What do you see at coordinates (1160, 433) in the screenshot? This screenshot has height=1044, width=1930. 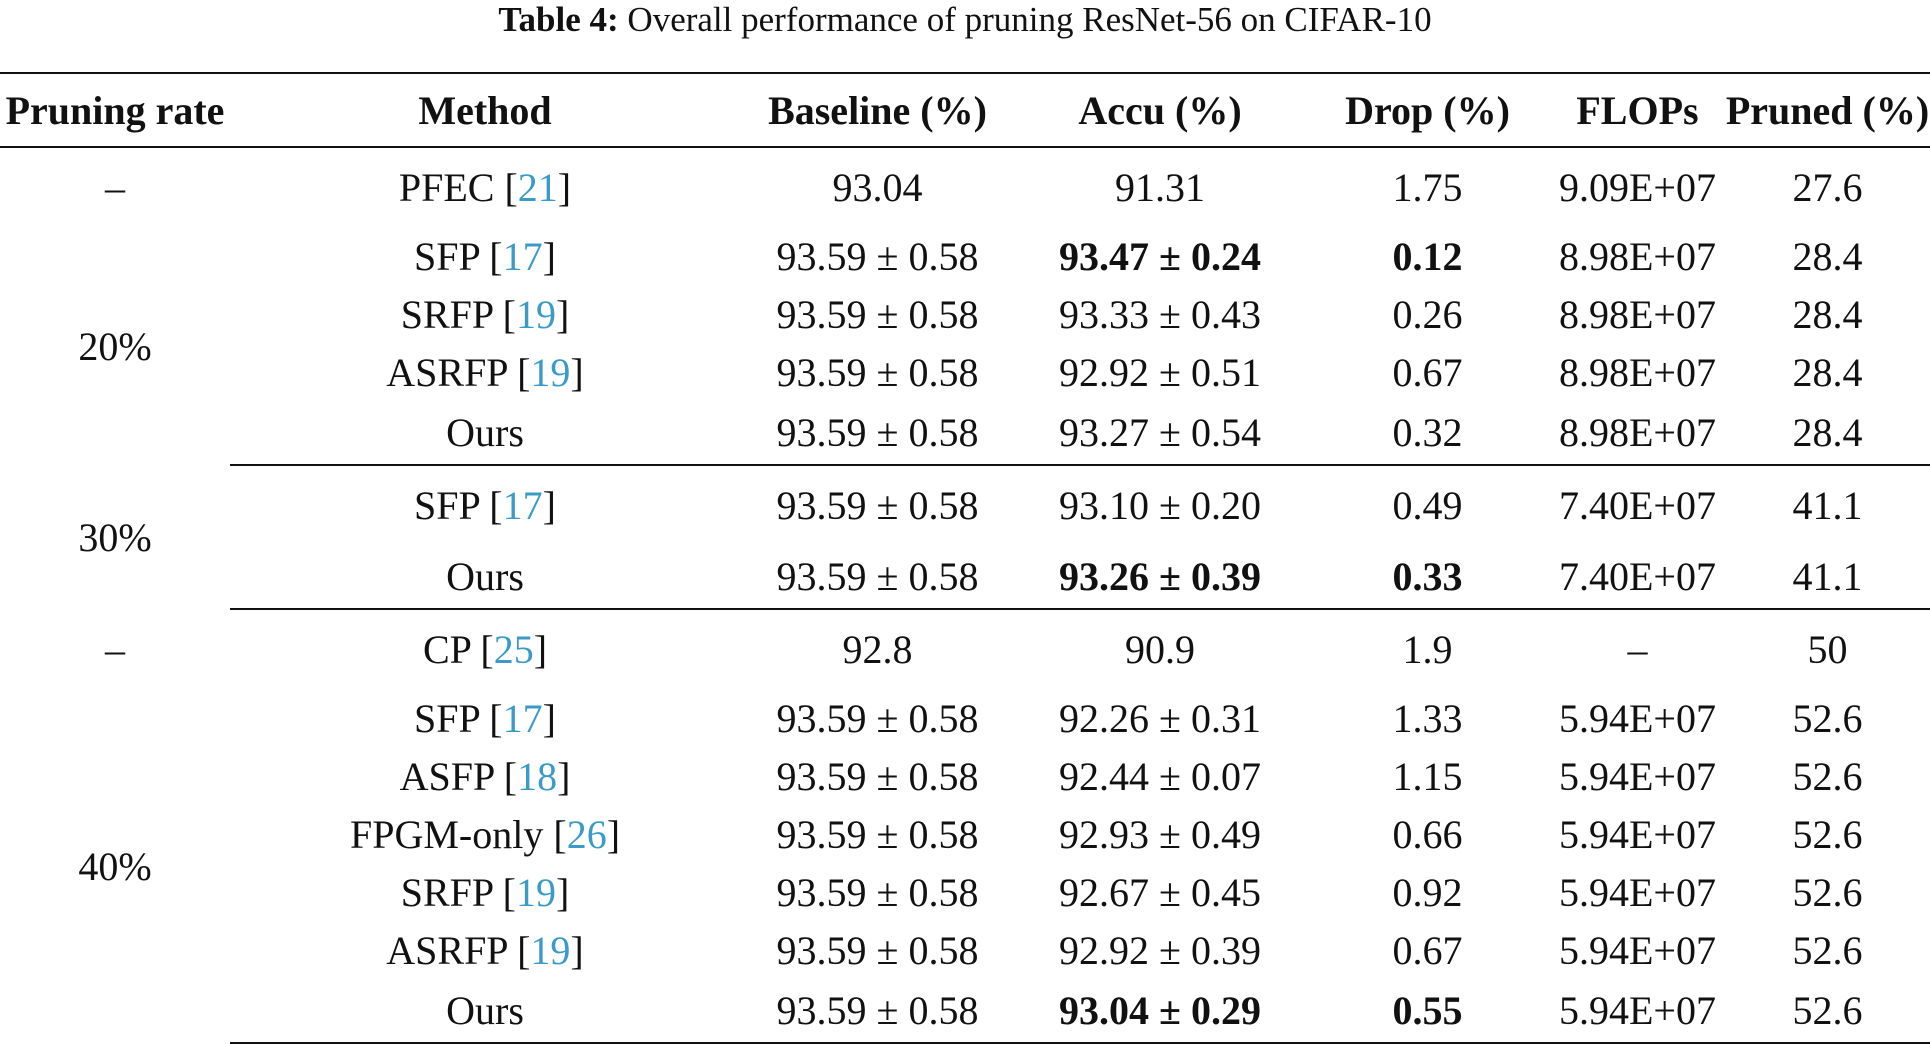 I see `cell-accu: 93.27 ± 0.54` at bounding box center [1160, 433].